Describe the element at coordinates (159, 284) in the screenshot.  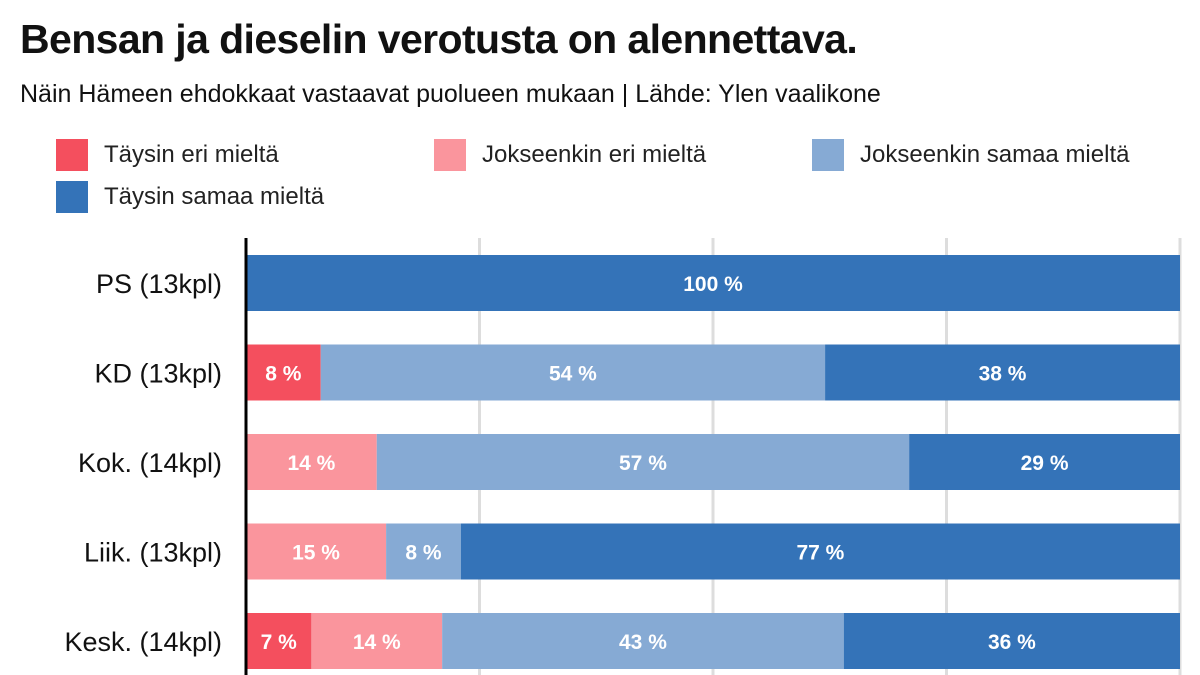
I see `category-label: PS (13kpl)` at that location.